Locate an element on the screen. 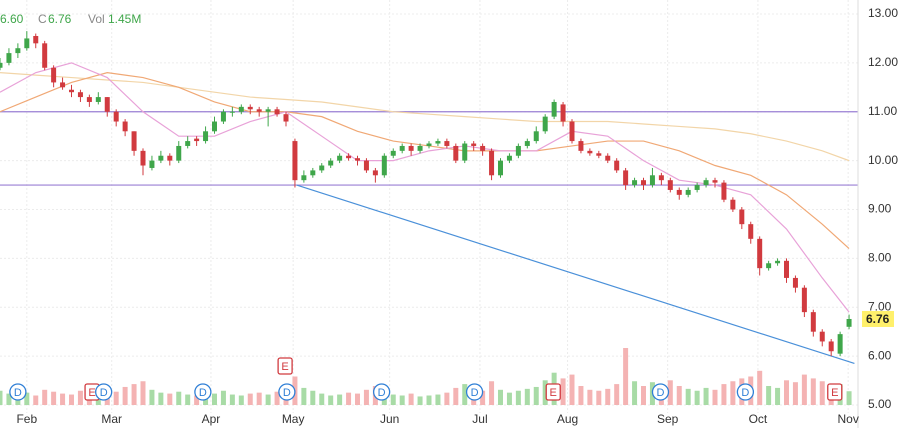 The image size is (900, 428). y-tick-label: 5.00 is located at coordinates (880, 404).